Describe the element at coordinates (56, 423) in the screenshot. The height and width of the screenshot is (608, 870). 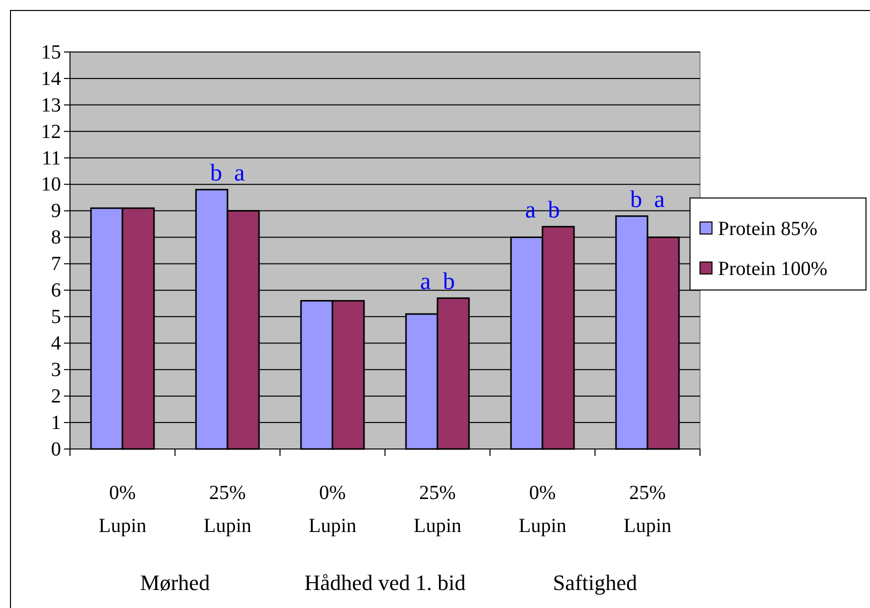
I see `y-tick-label: 1` at that location.